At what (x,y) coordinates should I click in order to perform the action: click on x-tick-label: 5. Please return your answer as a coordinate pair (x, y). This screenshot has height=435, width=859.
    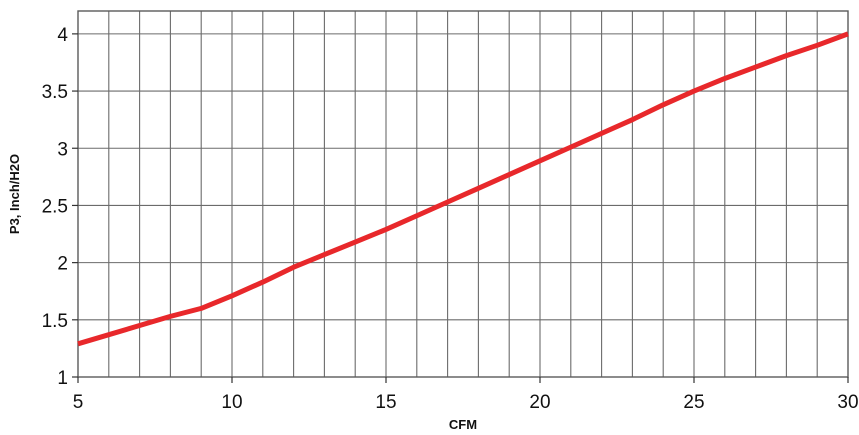
    Looking at the image, I should click on (78, 402).